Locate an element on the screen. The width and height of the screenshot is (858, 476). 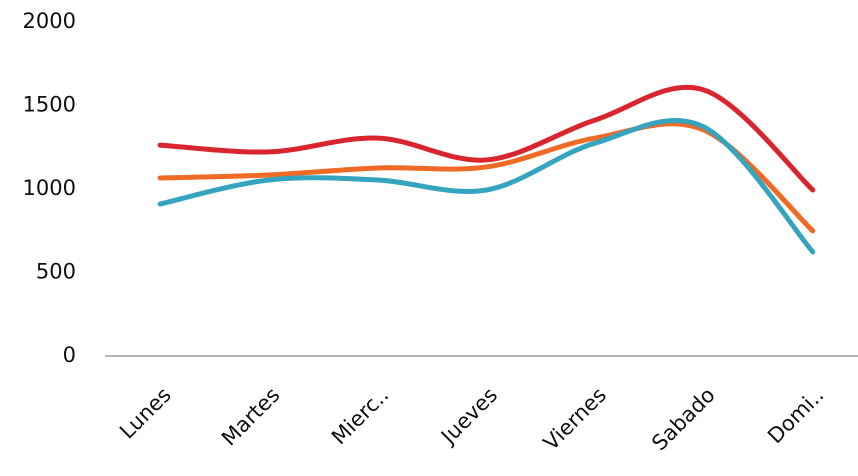
x-tick-label: Sabado is located at coordinates (683, 419).